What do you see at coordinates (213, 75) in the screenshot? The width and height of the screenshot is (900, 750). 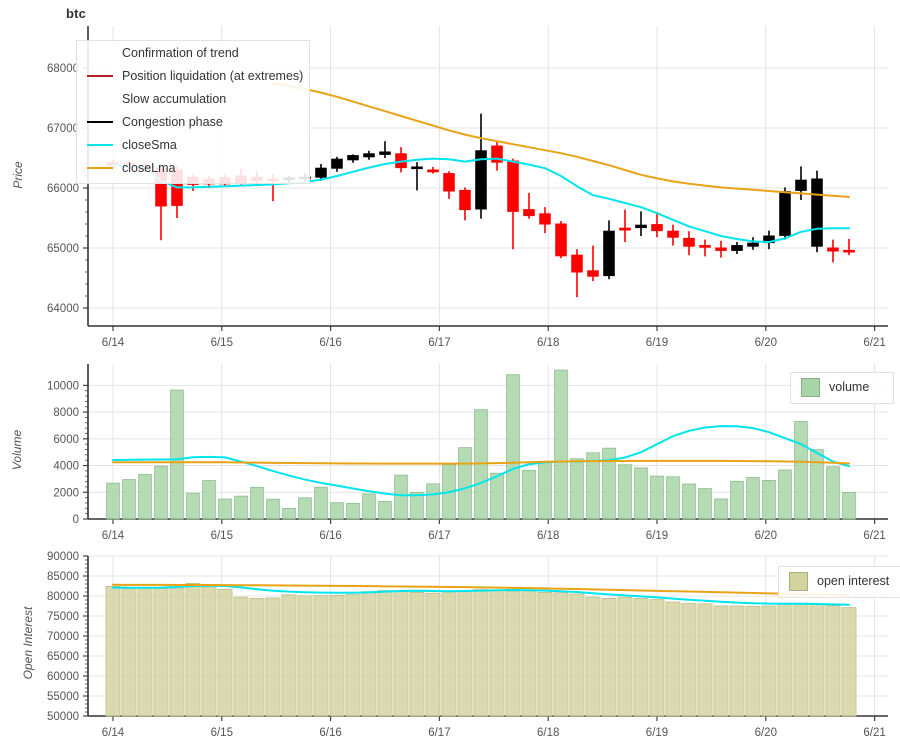 I see `legend-label: Position liquidation (at extremes)` at bounding box center [213, 75].